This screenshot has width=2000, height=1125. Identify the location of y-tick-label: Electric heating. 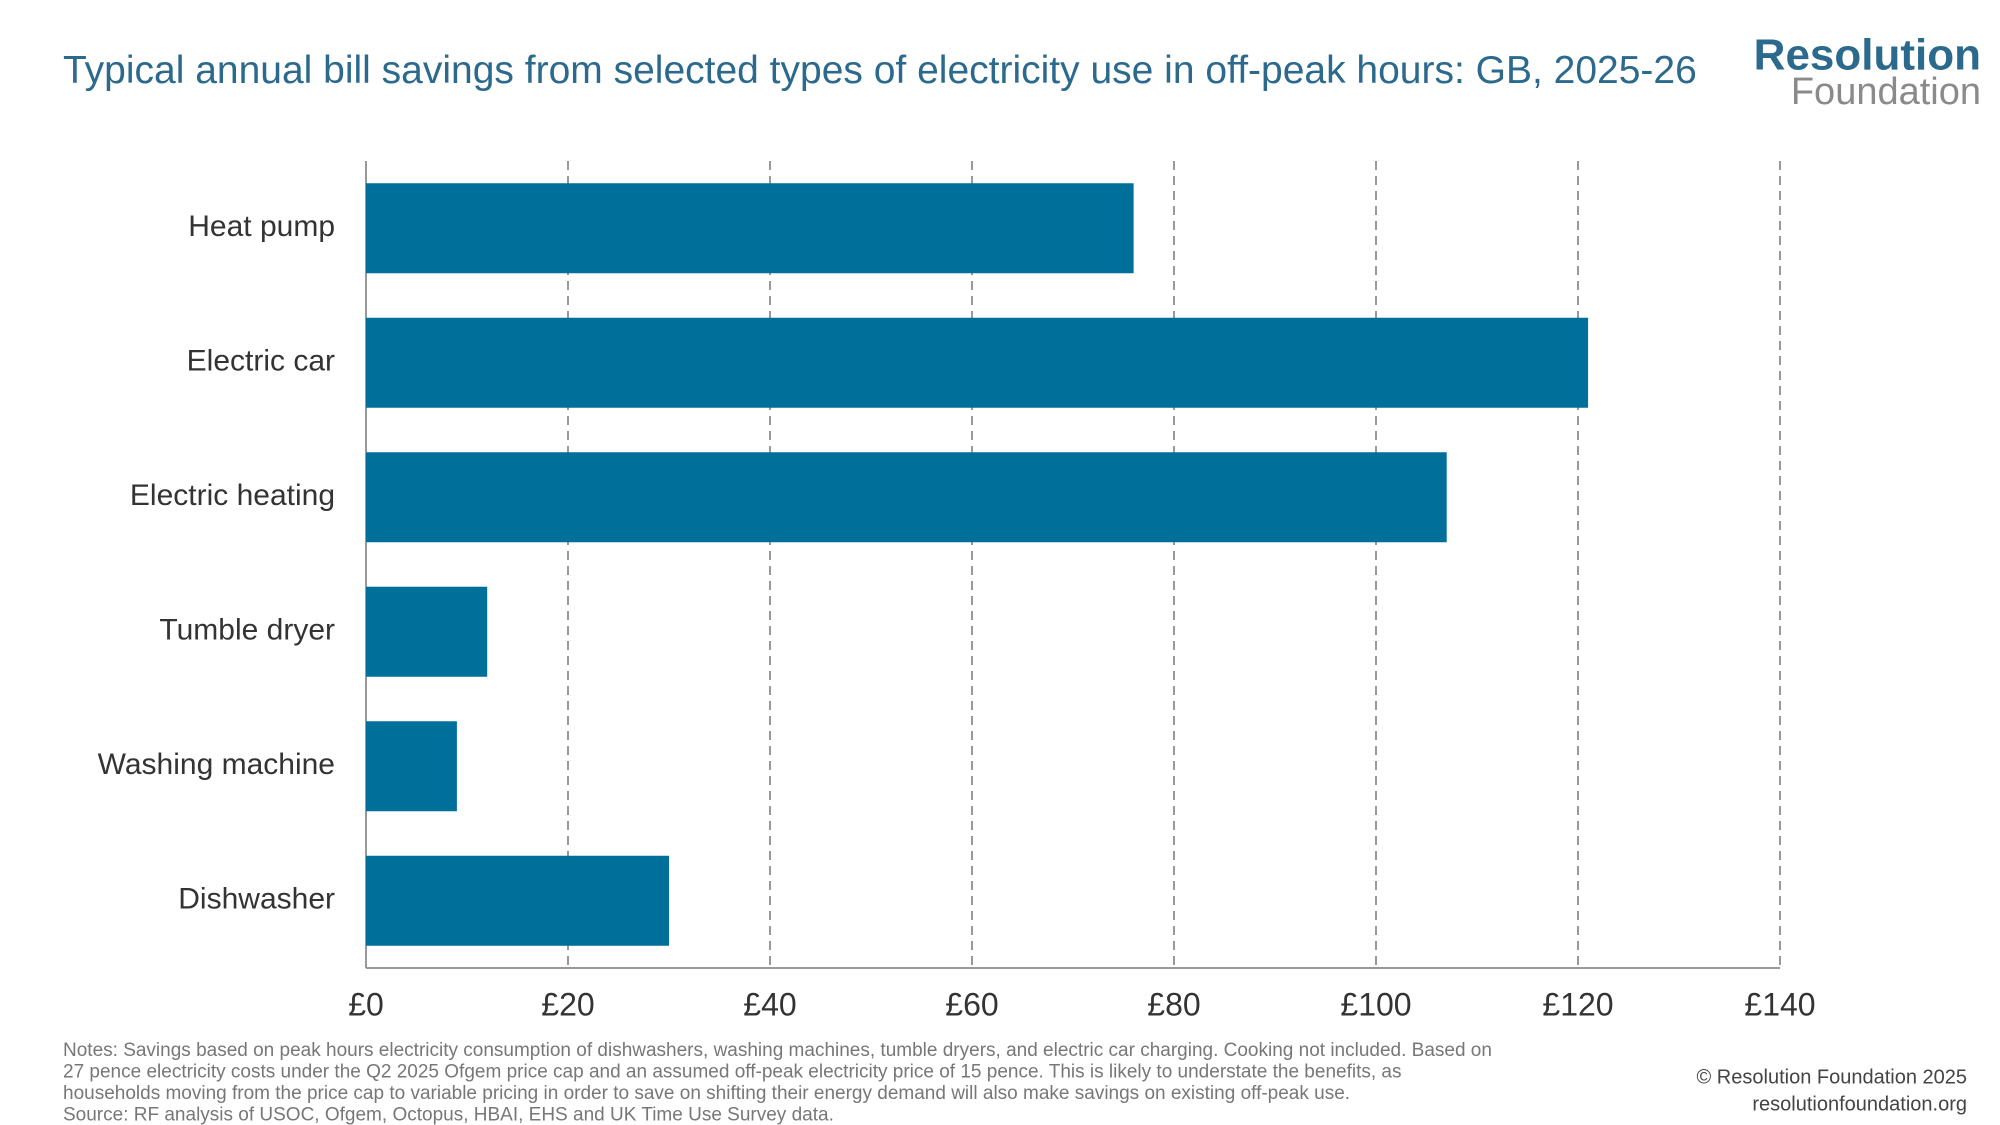
(232, 495).